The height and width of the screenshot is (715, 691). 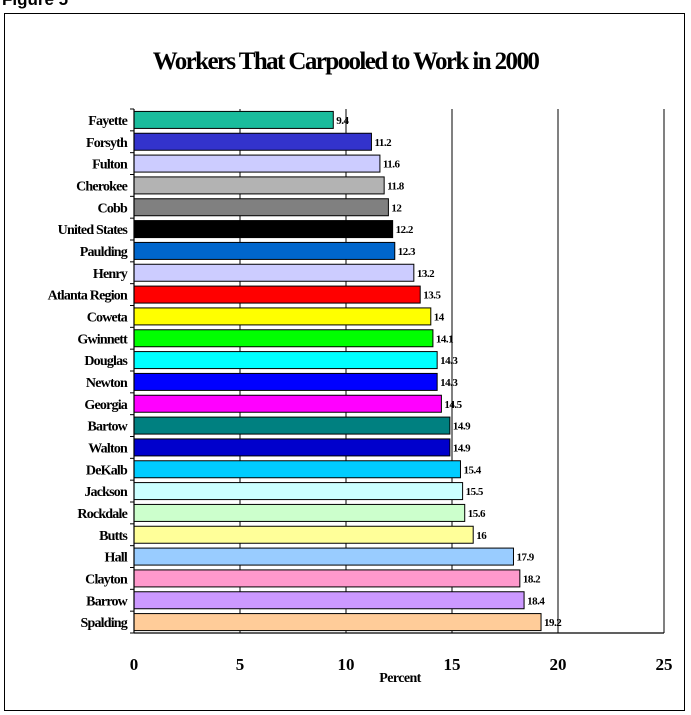 What do you see at coordinates (449, 361) in the screenshot?
I see `value-label-douglas: 14.3` at bounding box center [449, 361].